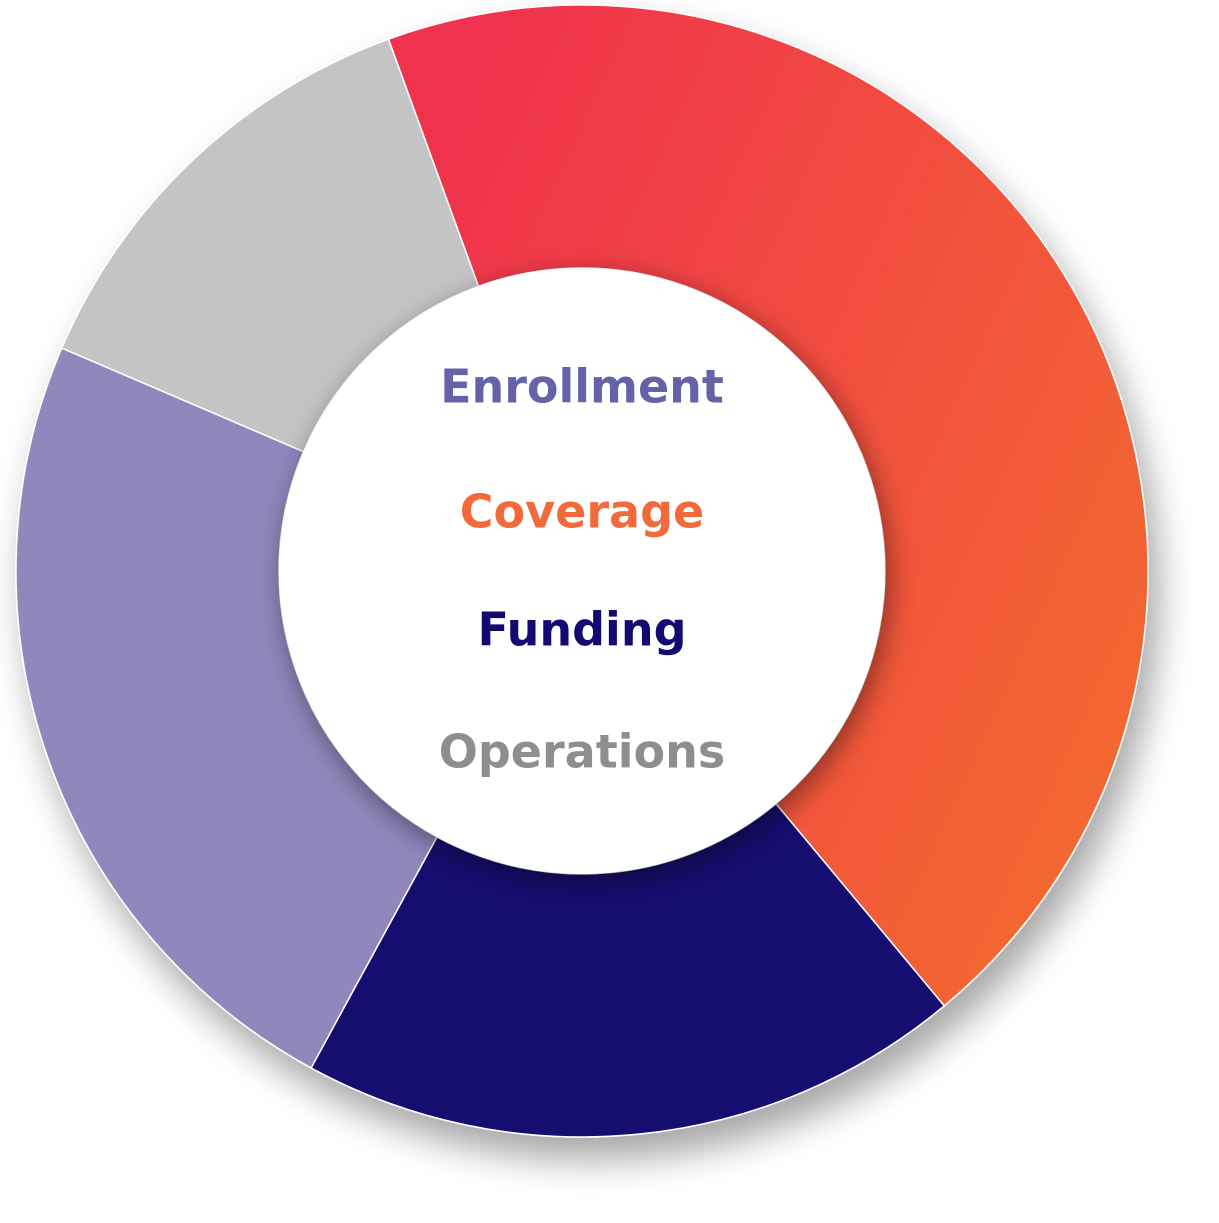 Image resolution: width=1219 pixels, height=1223 pixels. I want to click on center-label-funding: Funding, so click(582, 630).